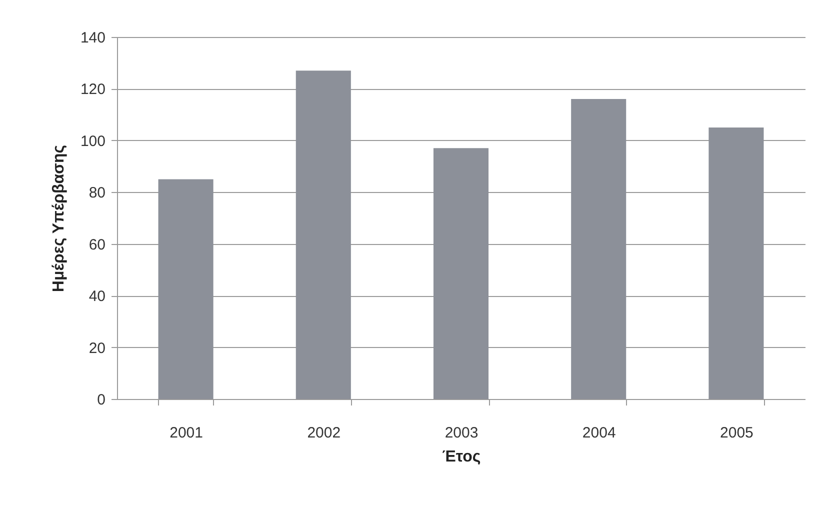  Describe the element at coordinates (97, 348) in the screenshot. I see `y-tick-label: 20` at that location.